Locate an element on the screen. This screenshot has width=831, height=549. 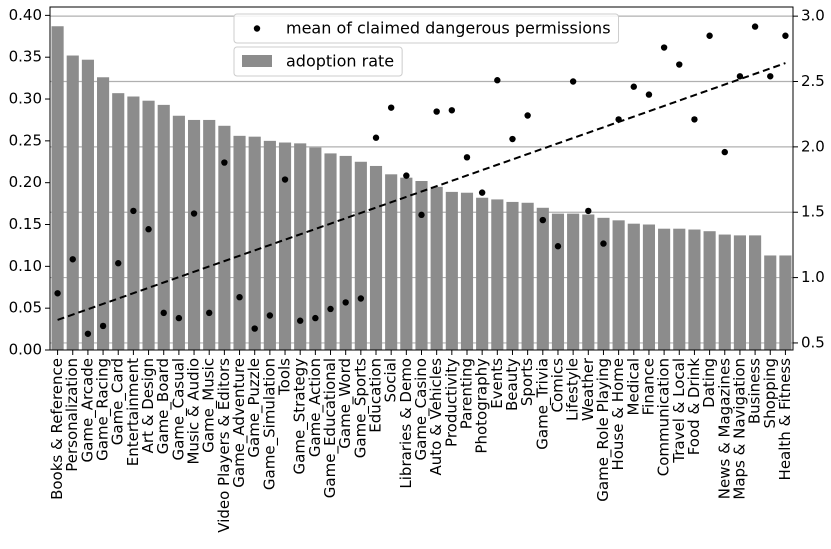
x-tick-label: Sports is located at coordinates (527, 382).